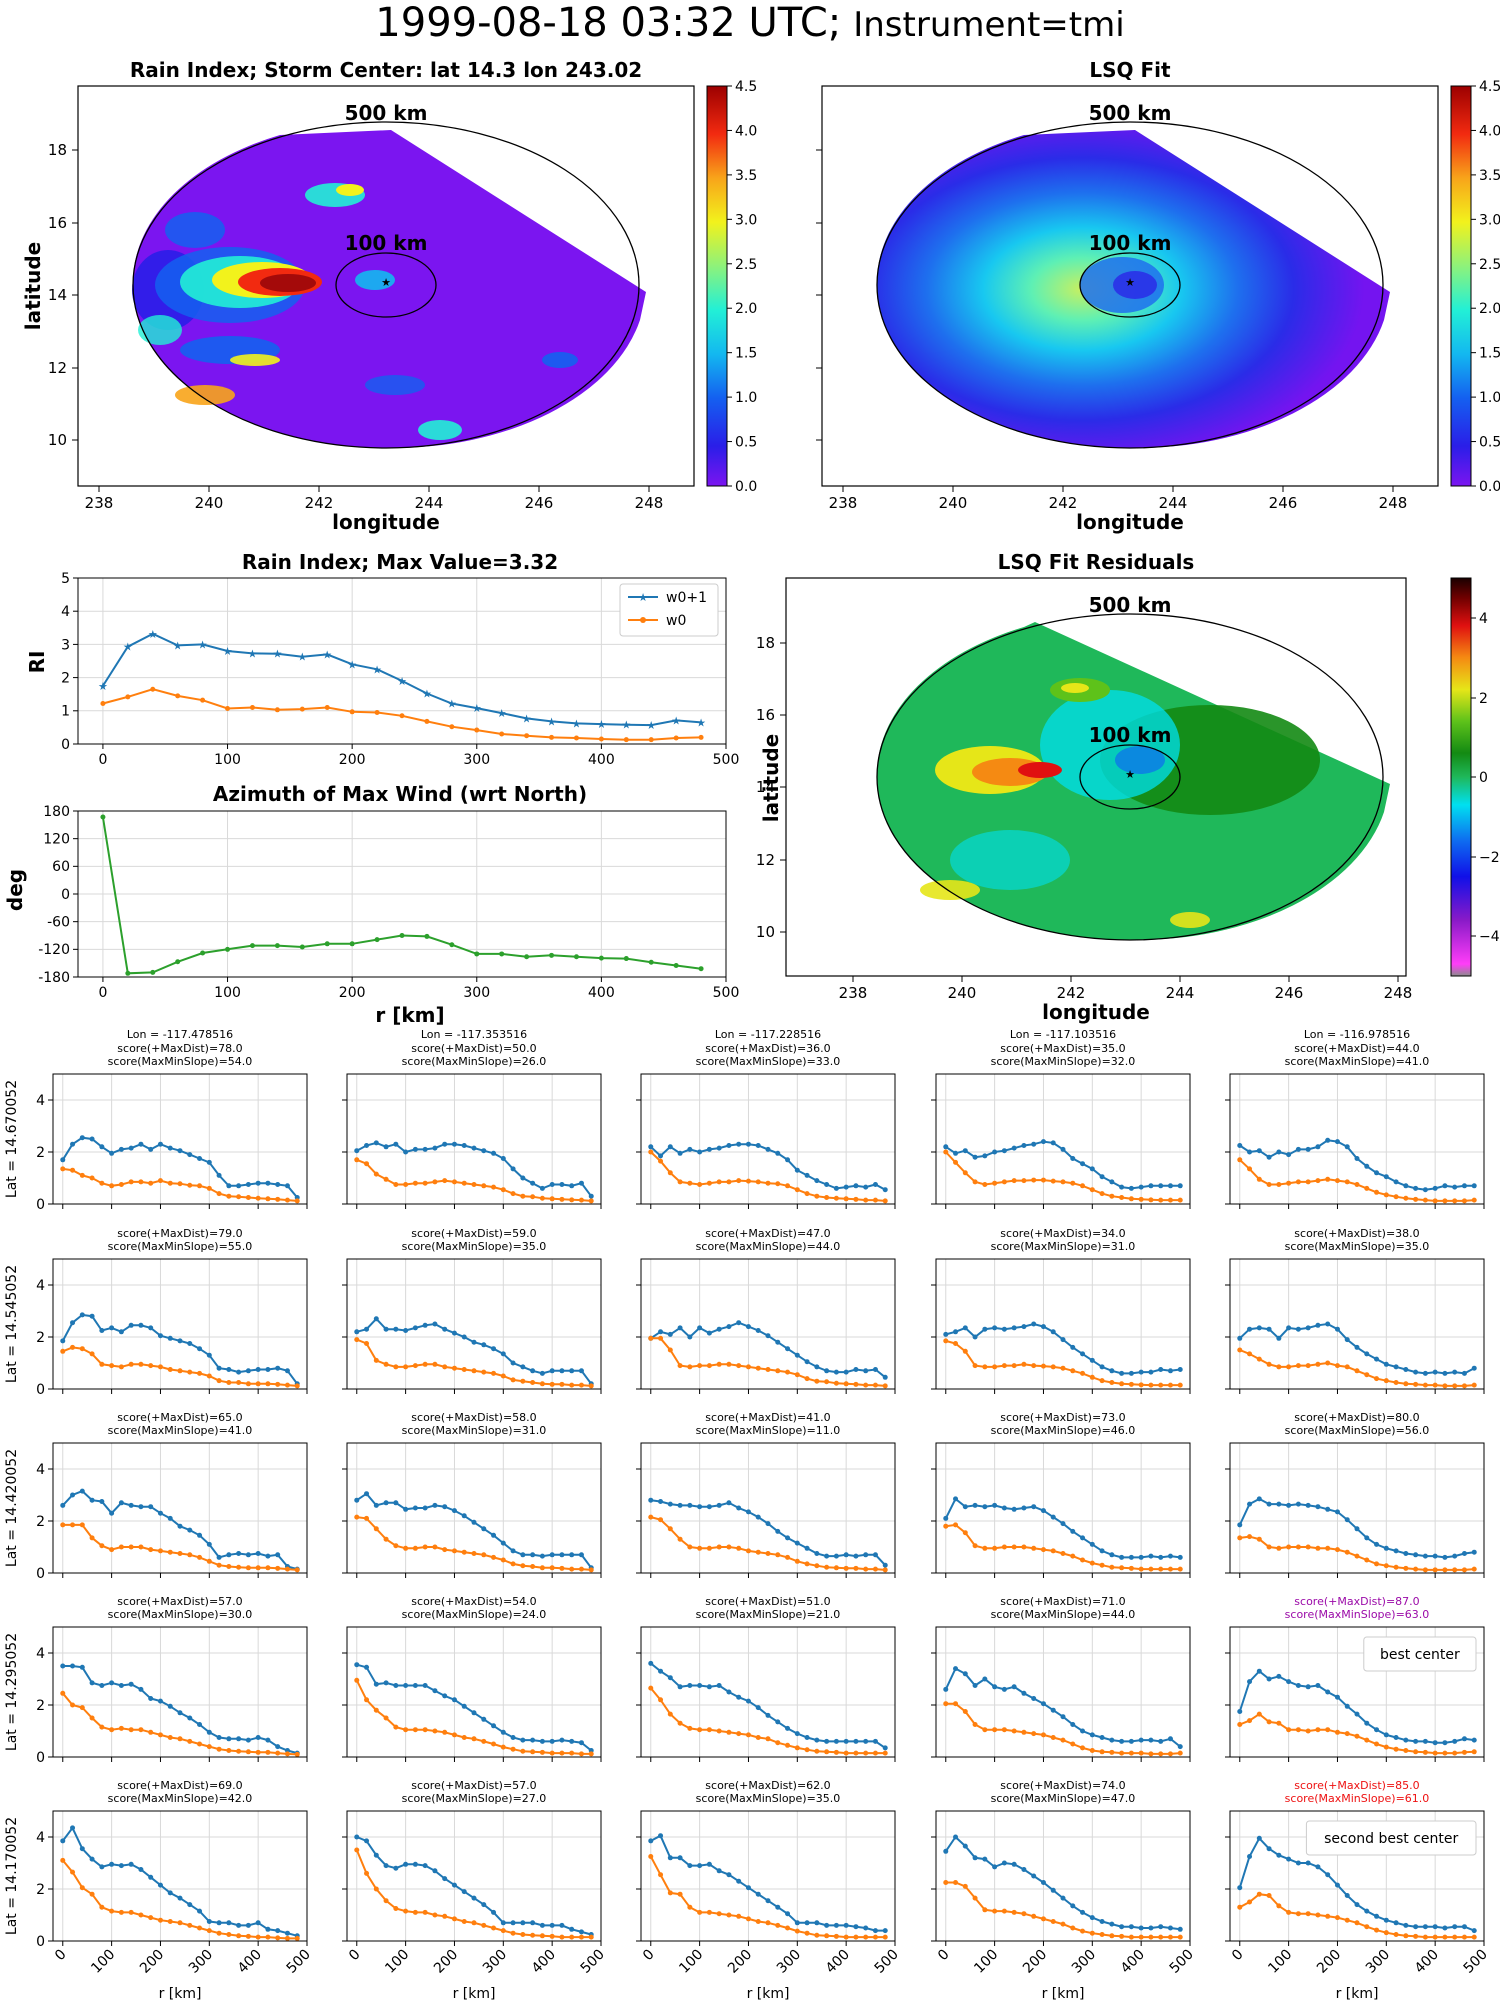 The height and width of the screenshot is (2000, 1500). What do you see at coordinates (1329, 1962) in the screenshot?
I see `xtick-label: 200` at bounding box center [1329, 1962].